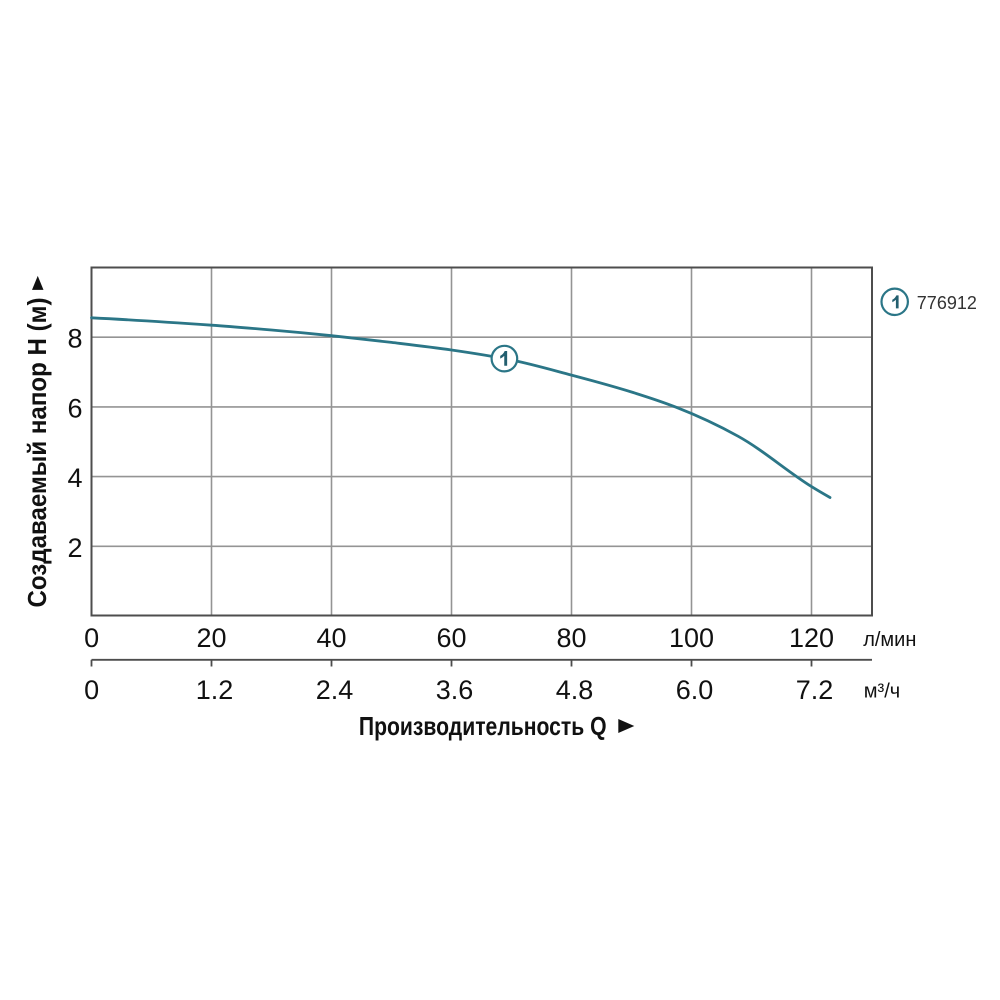  What do you see at coordinates (37, 453) in the screenshot?
I see `svg-text: Создаваемый напор Н (м)` at bounding box center [37, 453].